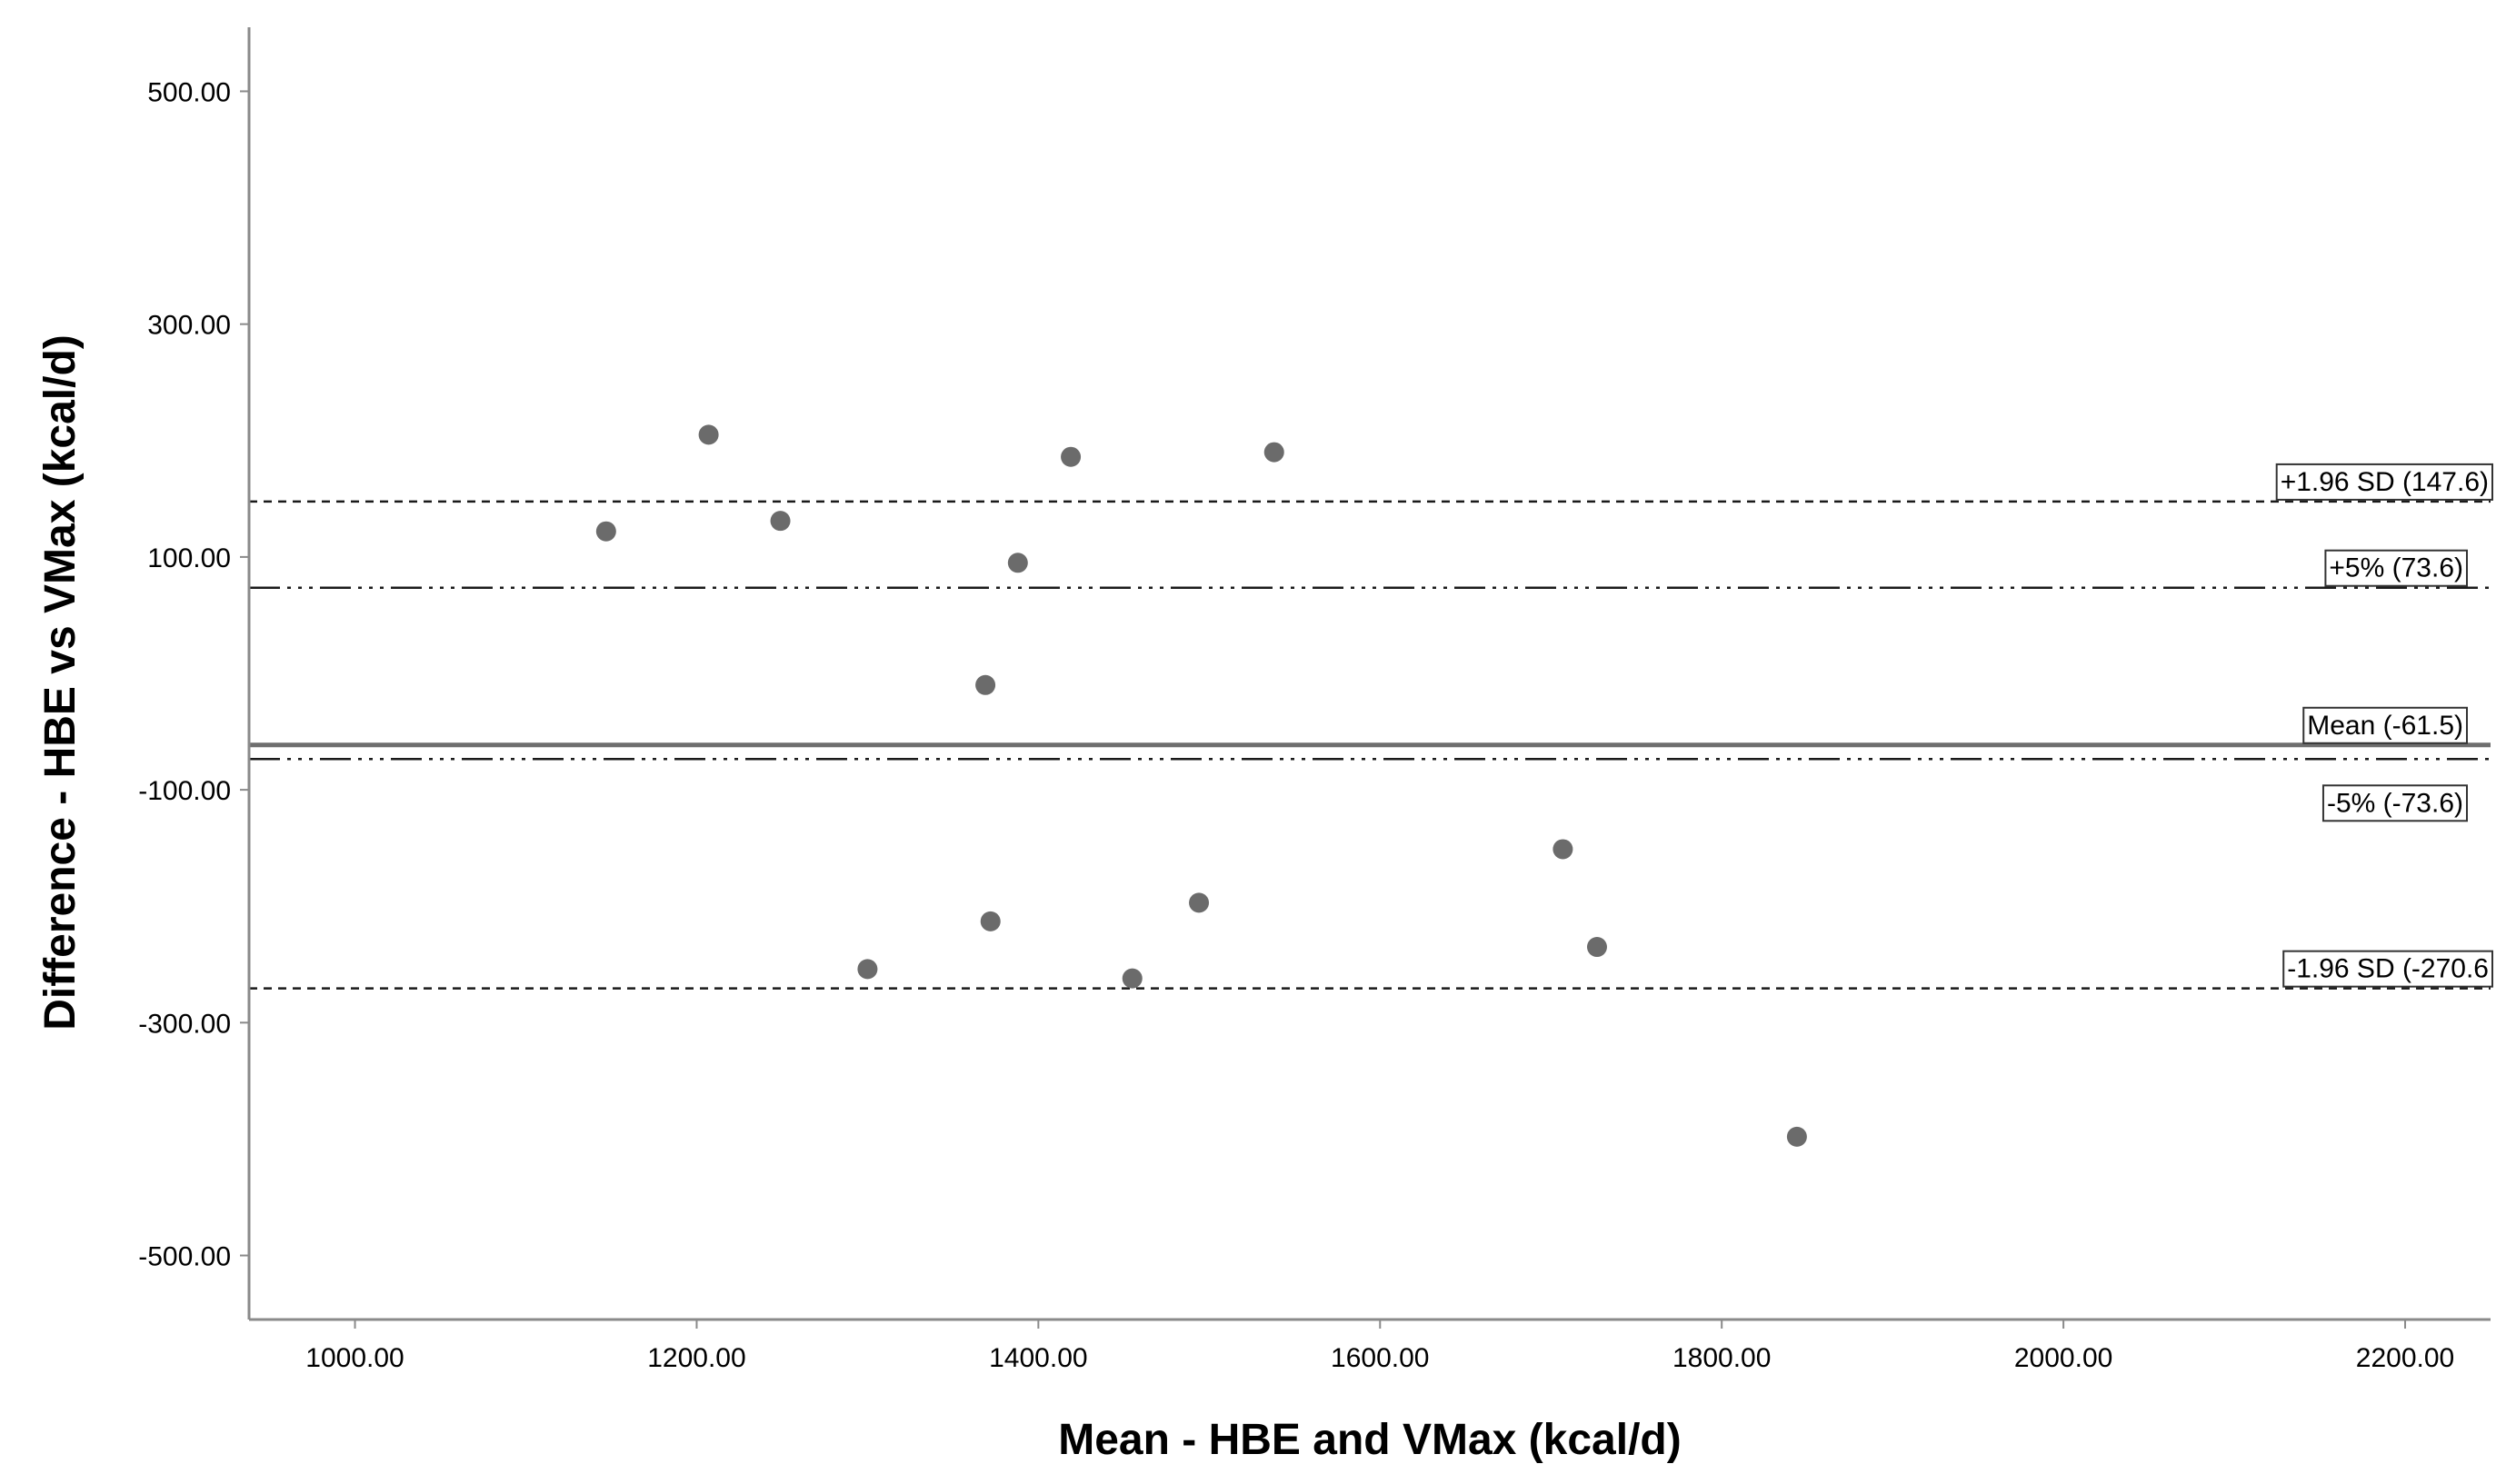  Describe the element at coordinates (1721, 1358) in the screenshot. I see `x-tick-label: 1800.00` at that location.